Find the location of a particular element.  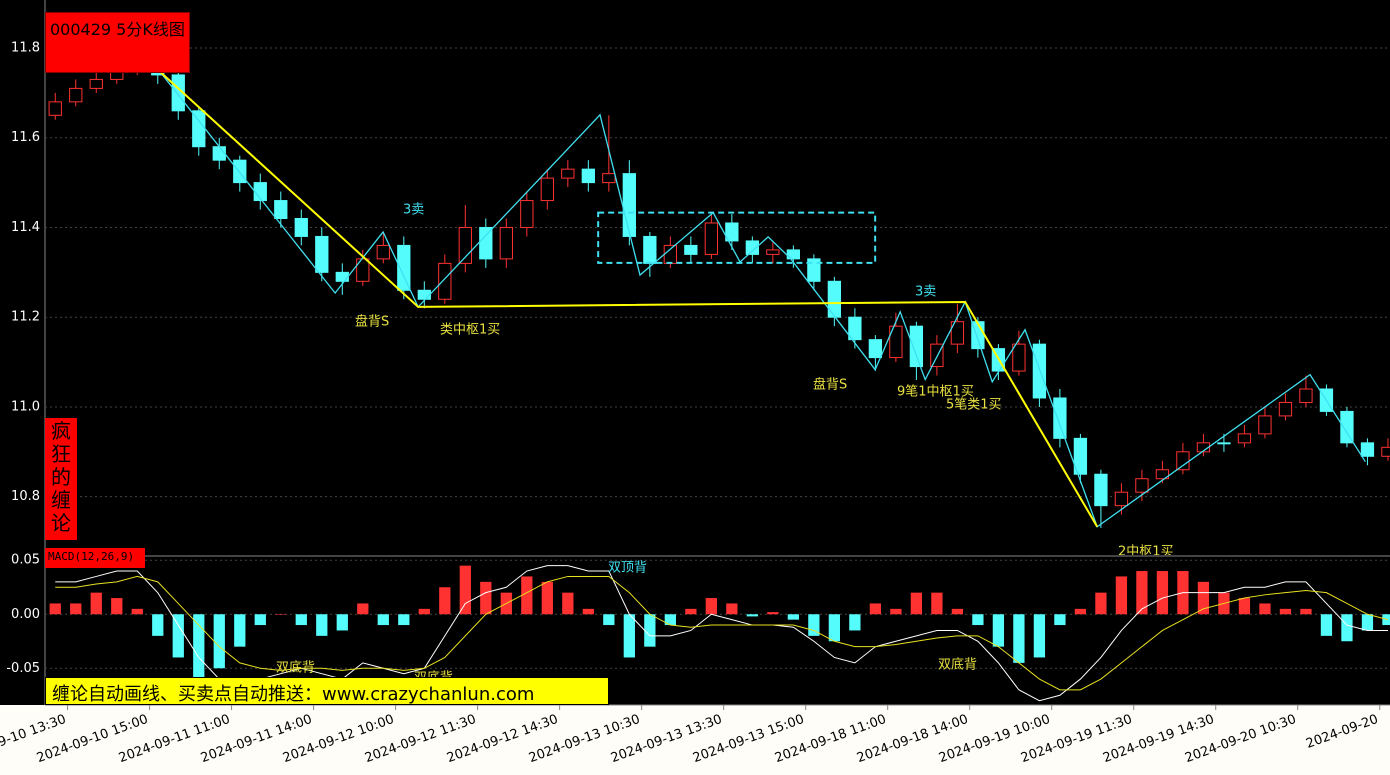

y2-tick-label: 0.00 is located at coordinates (25, 614).